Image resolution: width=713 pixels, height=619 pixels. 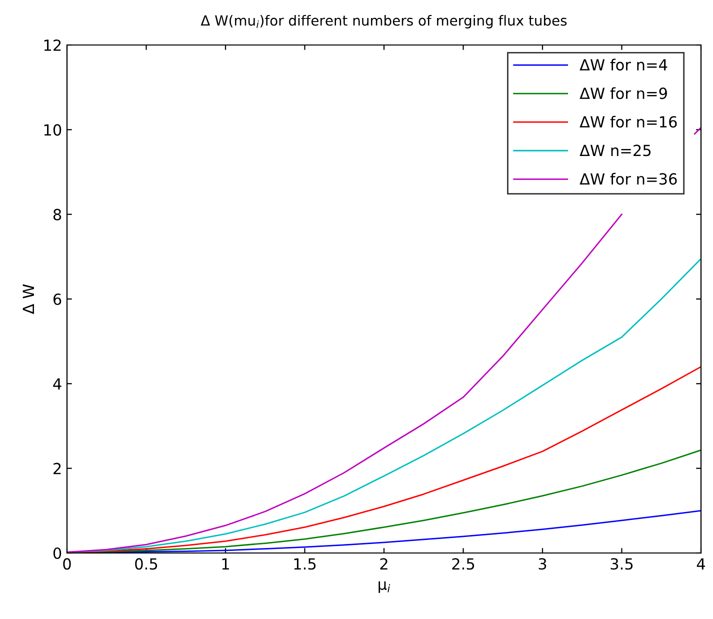 What do you see at coordinates (623, 93) in the screenshot?
I see `legend-label: ΔW for n=9` at bounding box center [623, 93].